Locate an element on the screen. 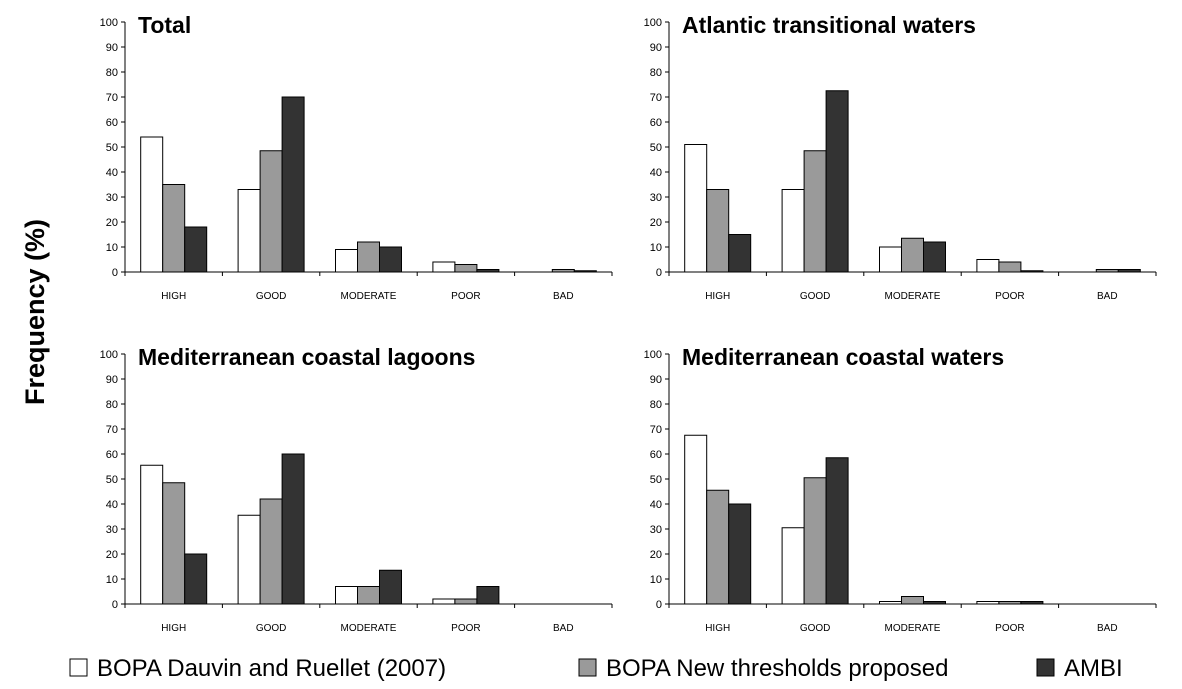 The height and width of the screenshot is (689, 1182). panel-title: Total is located at coordinates (164, 25).